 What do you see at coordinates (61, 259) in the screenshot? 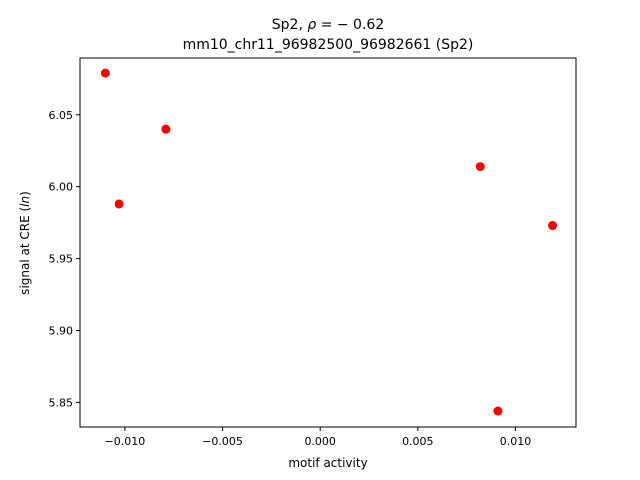
I see `y-tick-label: 5.95` at bounding box center [61, 259].